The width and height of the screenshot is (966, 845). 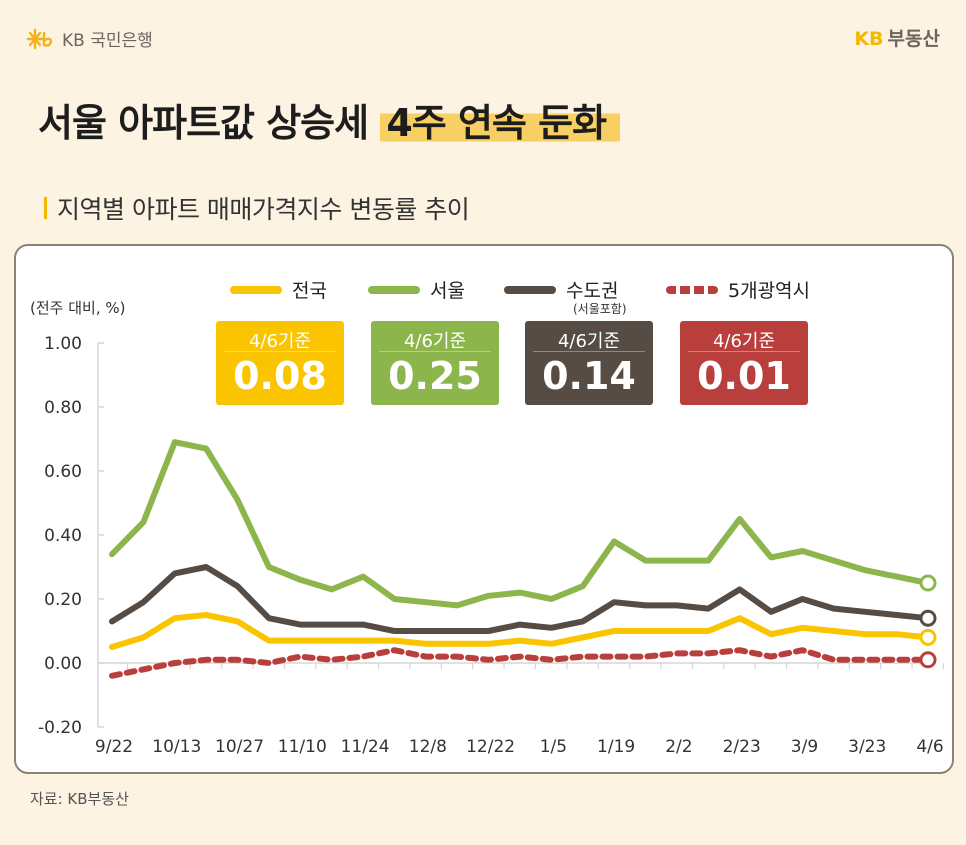 I want to click on x-tick-label: 1/5, so click(x=553, y=747).